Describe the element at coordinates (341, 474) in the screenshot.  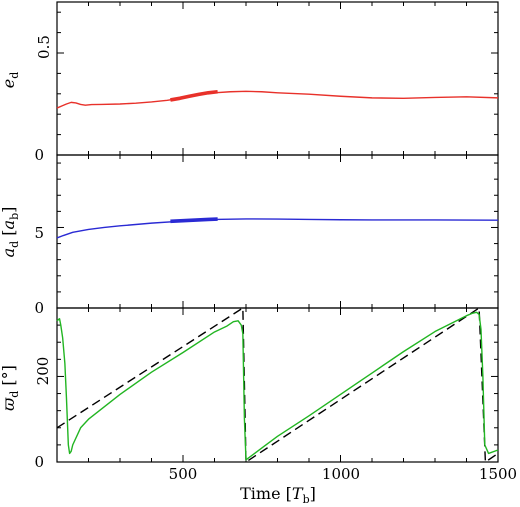
I see `xtick-label-1000: 1000` at that location.